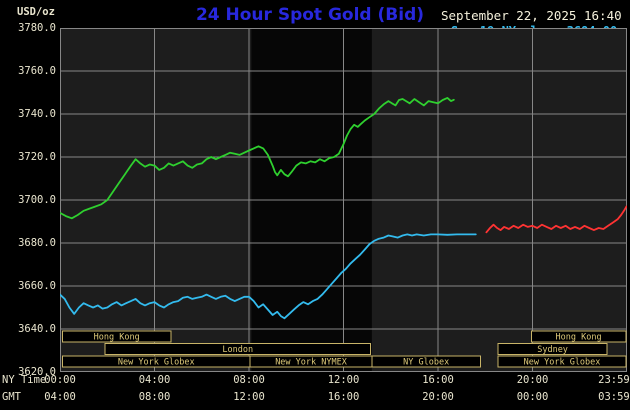  I want to click on y-tick-label: 3680.0, so click(37, 243).